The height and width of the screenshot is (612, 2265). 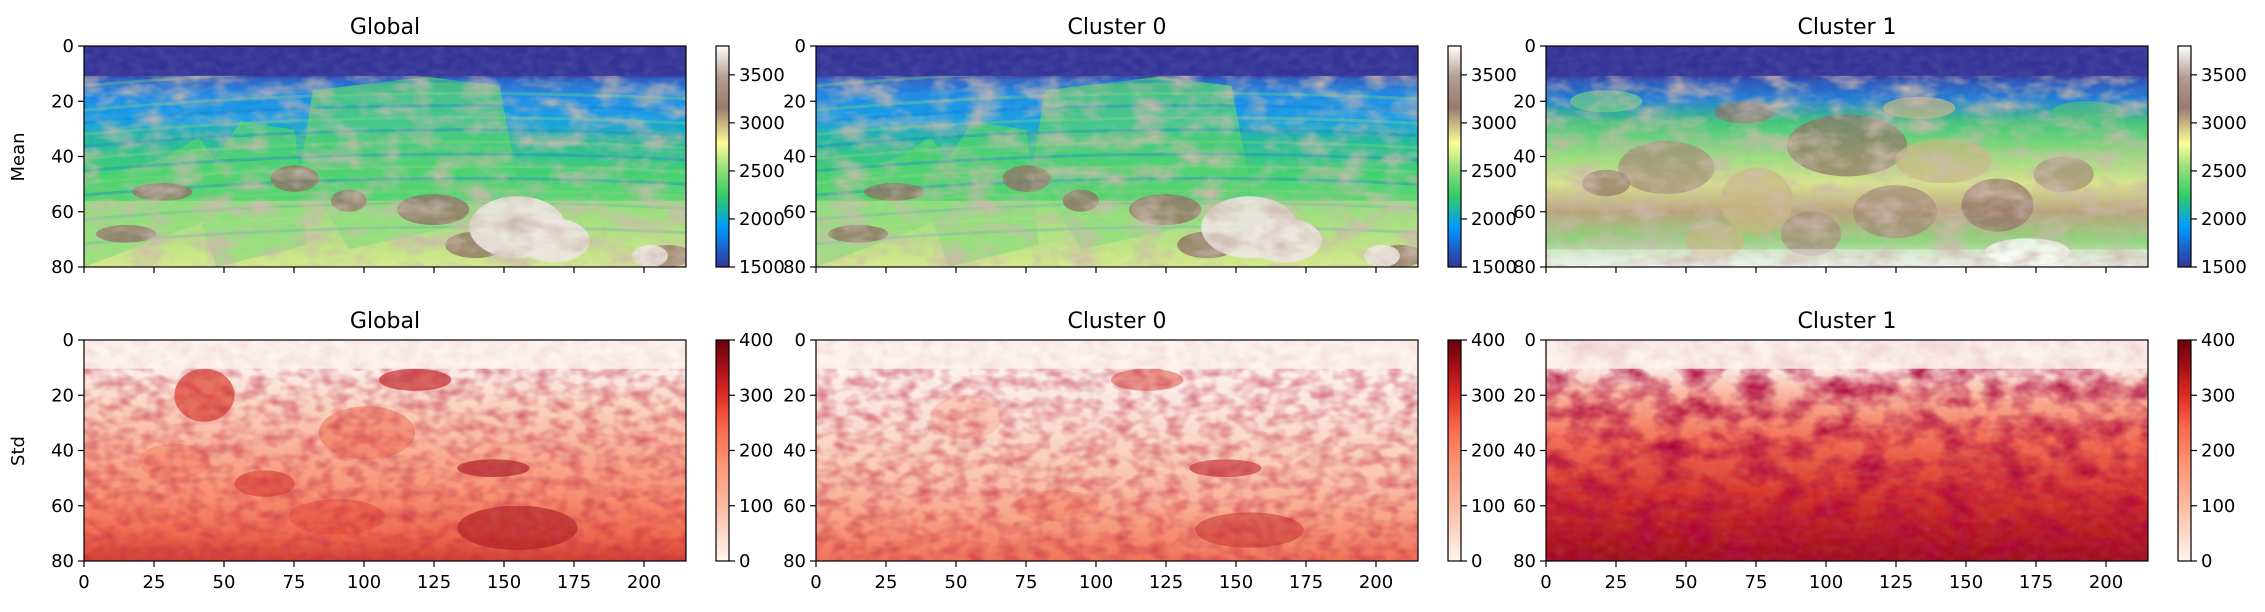 I want to click on panel-mean-1: Cluster 0 0 20 40 60 80 1500 2000 2500 3000 3500, so click(x=1150, y=146).